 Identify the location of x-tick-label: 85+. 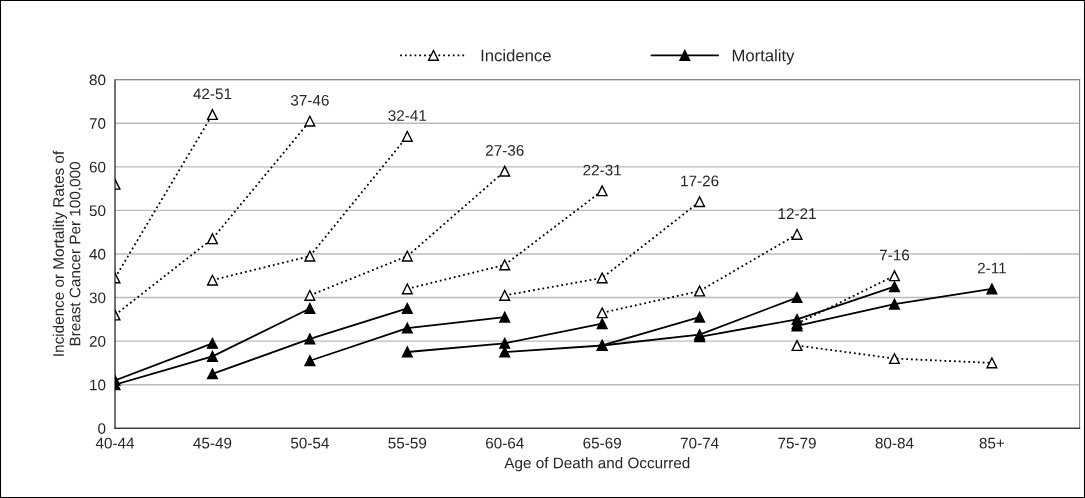
(992, 443).